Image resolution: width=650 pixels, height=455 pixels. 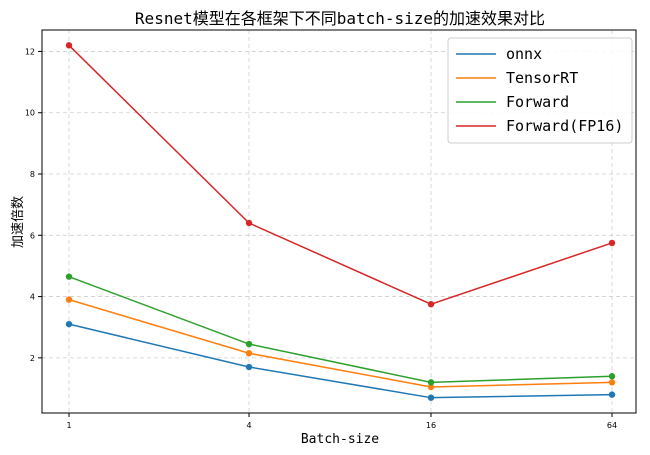 I want to click on x-tick-label: 1, so click(x=68, y=425).